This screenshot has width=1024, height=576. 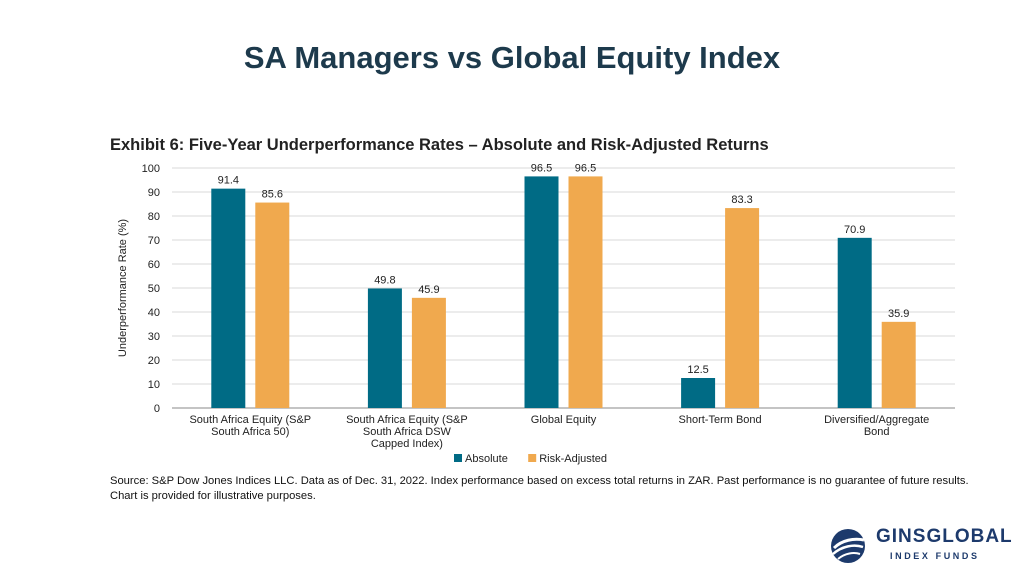 I want to click on y-tick-label: 90, so click(x=154, y=193).